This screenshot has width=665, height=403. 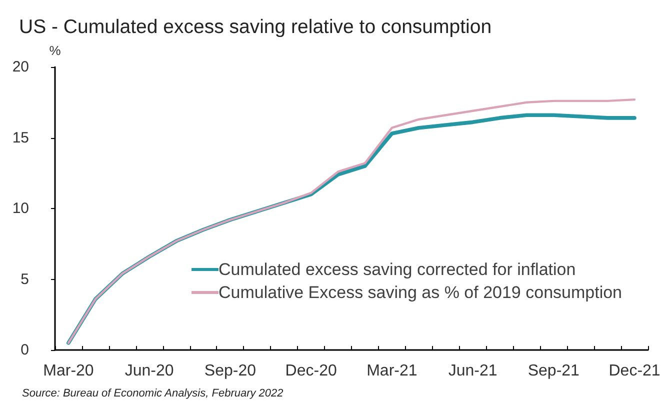 What do you see at coordinates (311, 371) in the screenshot?
I see `x-tick-label: Dec-20` at bounding box center [311, 371].